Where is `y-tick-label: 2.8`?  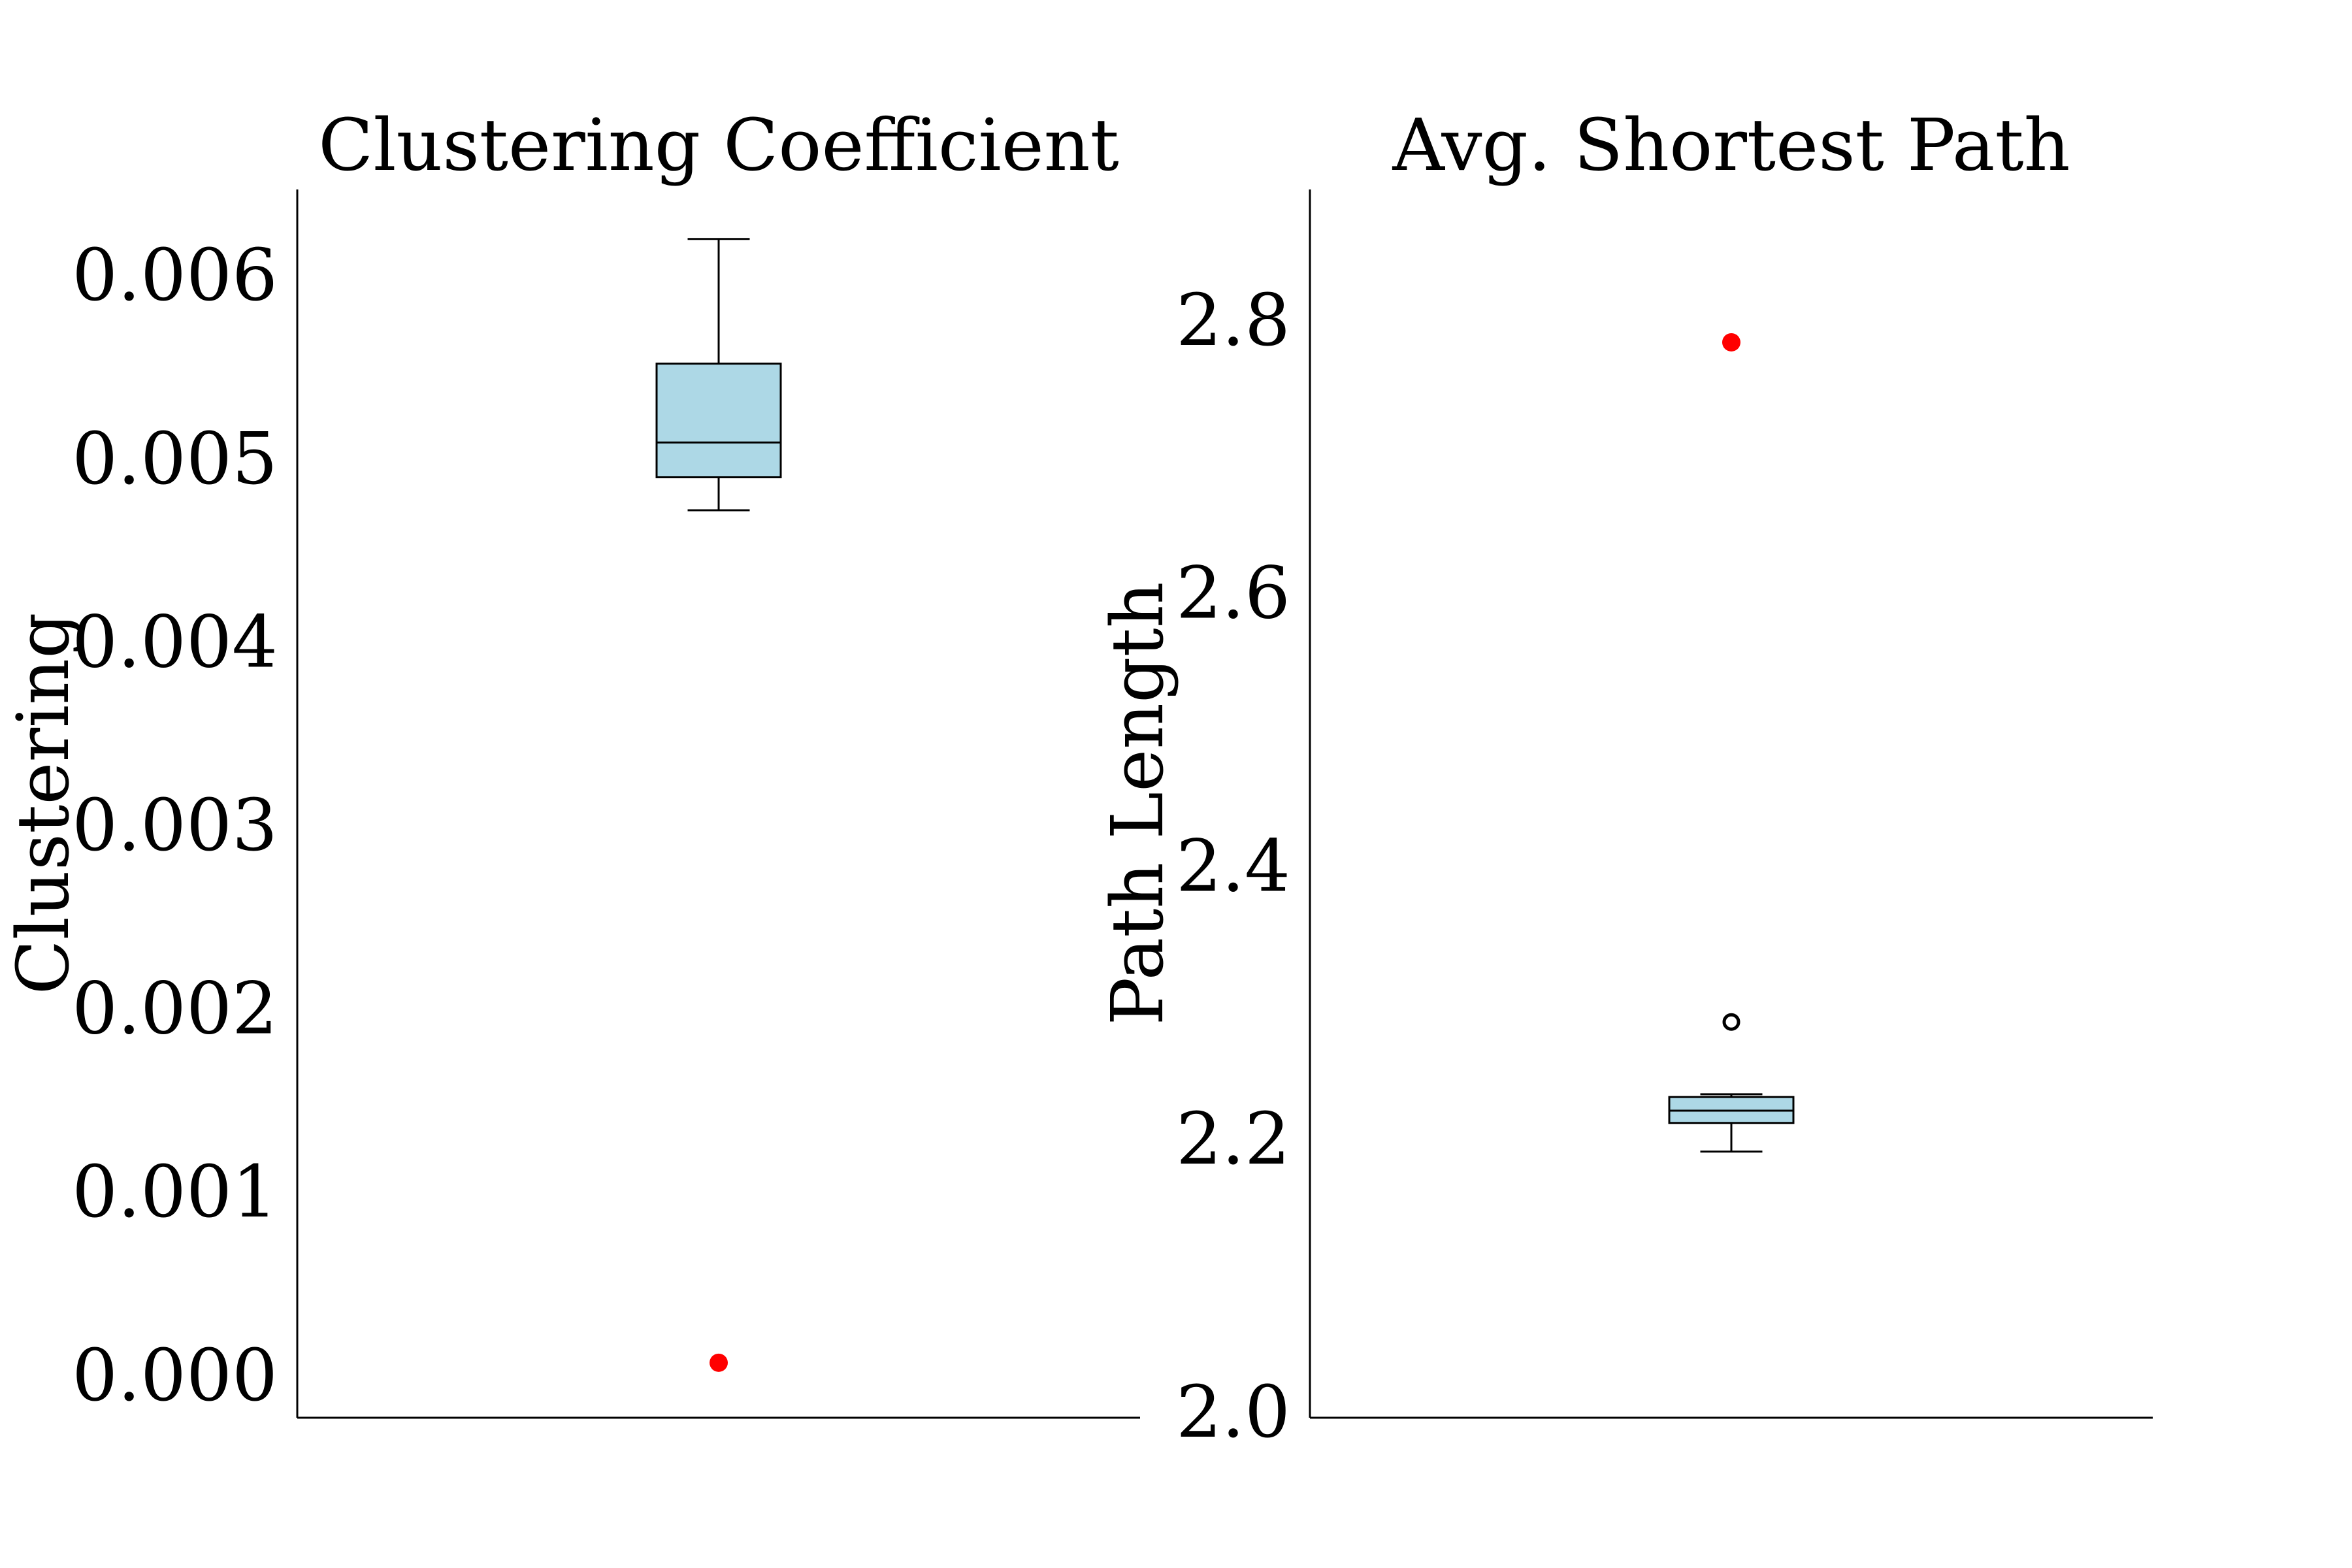 y-tick-label: 2.8 is located at coordinates (1233, 320).